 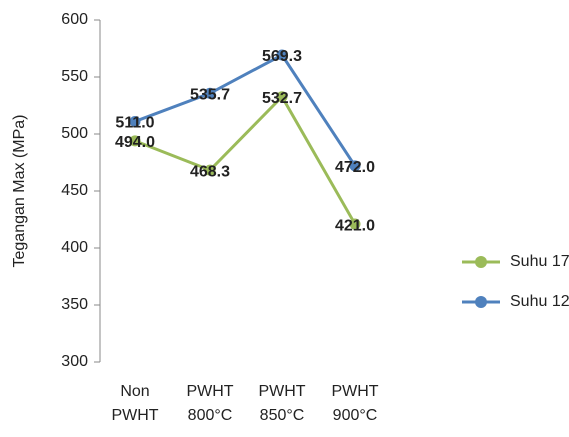 I want to click on y-tick-label: 500, so click(x=74, y=133).